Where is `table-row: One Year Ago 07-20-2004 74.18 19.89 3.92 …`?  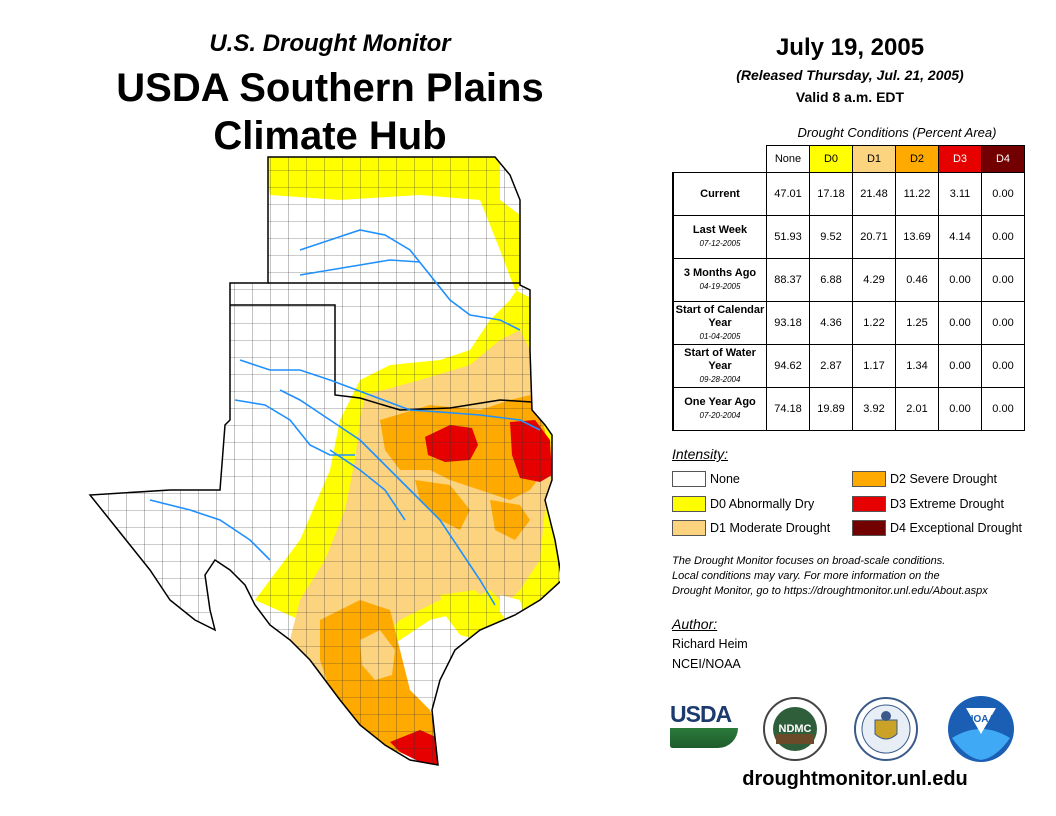 table-row: One Year Ago 07-20-2004 74.18 19.89 3.92 … is located at coordinates (848, 409).